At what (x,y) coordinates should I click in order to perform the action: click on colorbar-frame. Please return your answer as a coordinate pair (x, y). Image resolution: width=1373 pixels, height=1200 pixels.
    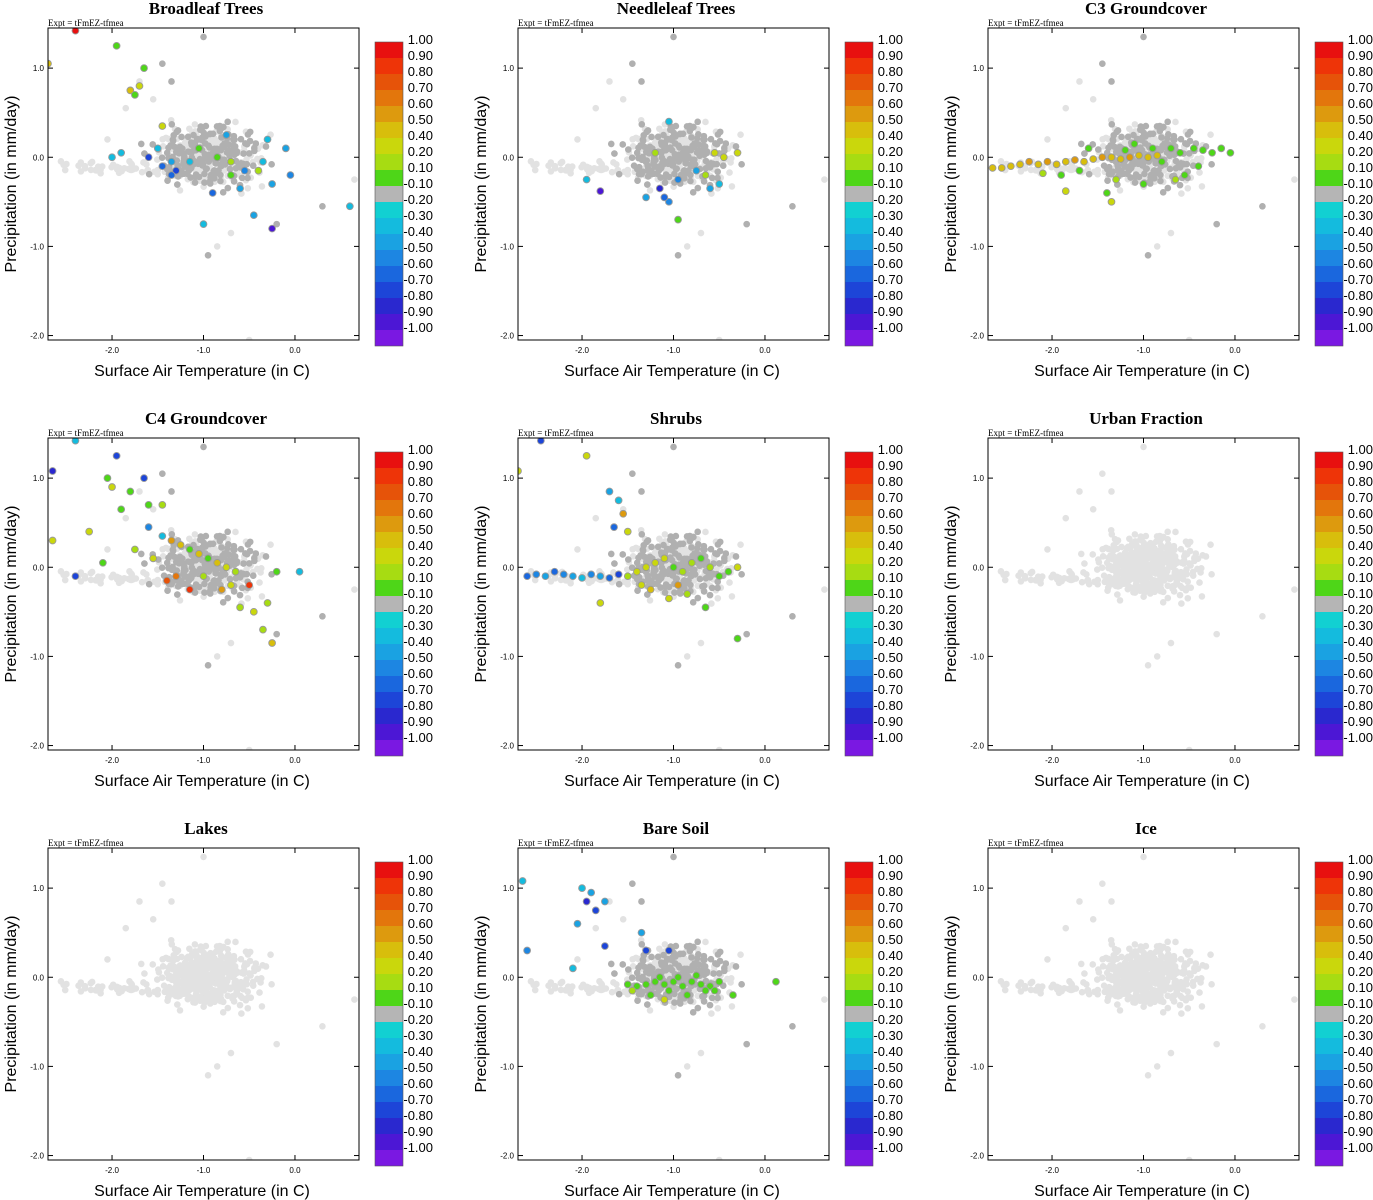
    Looking at the image, I should click on (389, 194).